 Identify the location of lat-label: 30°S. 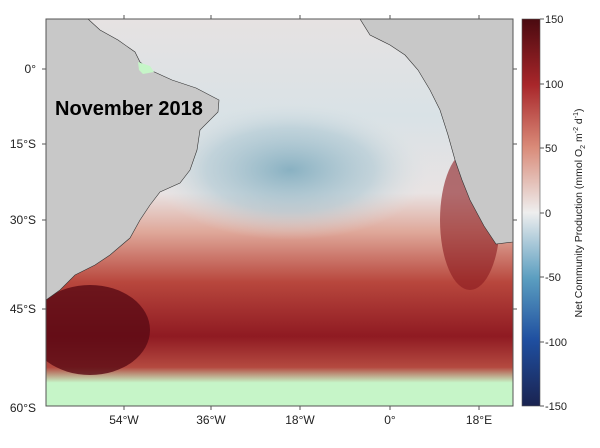
(23, 220).